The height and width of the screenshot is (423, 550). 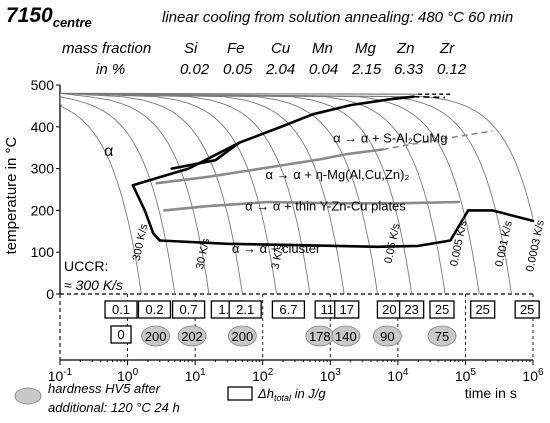 I want to click on y-tick-label: 200, so click(x=43, y=210).